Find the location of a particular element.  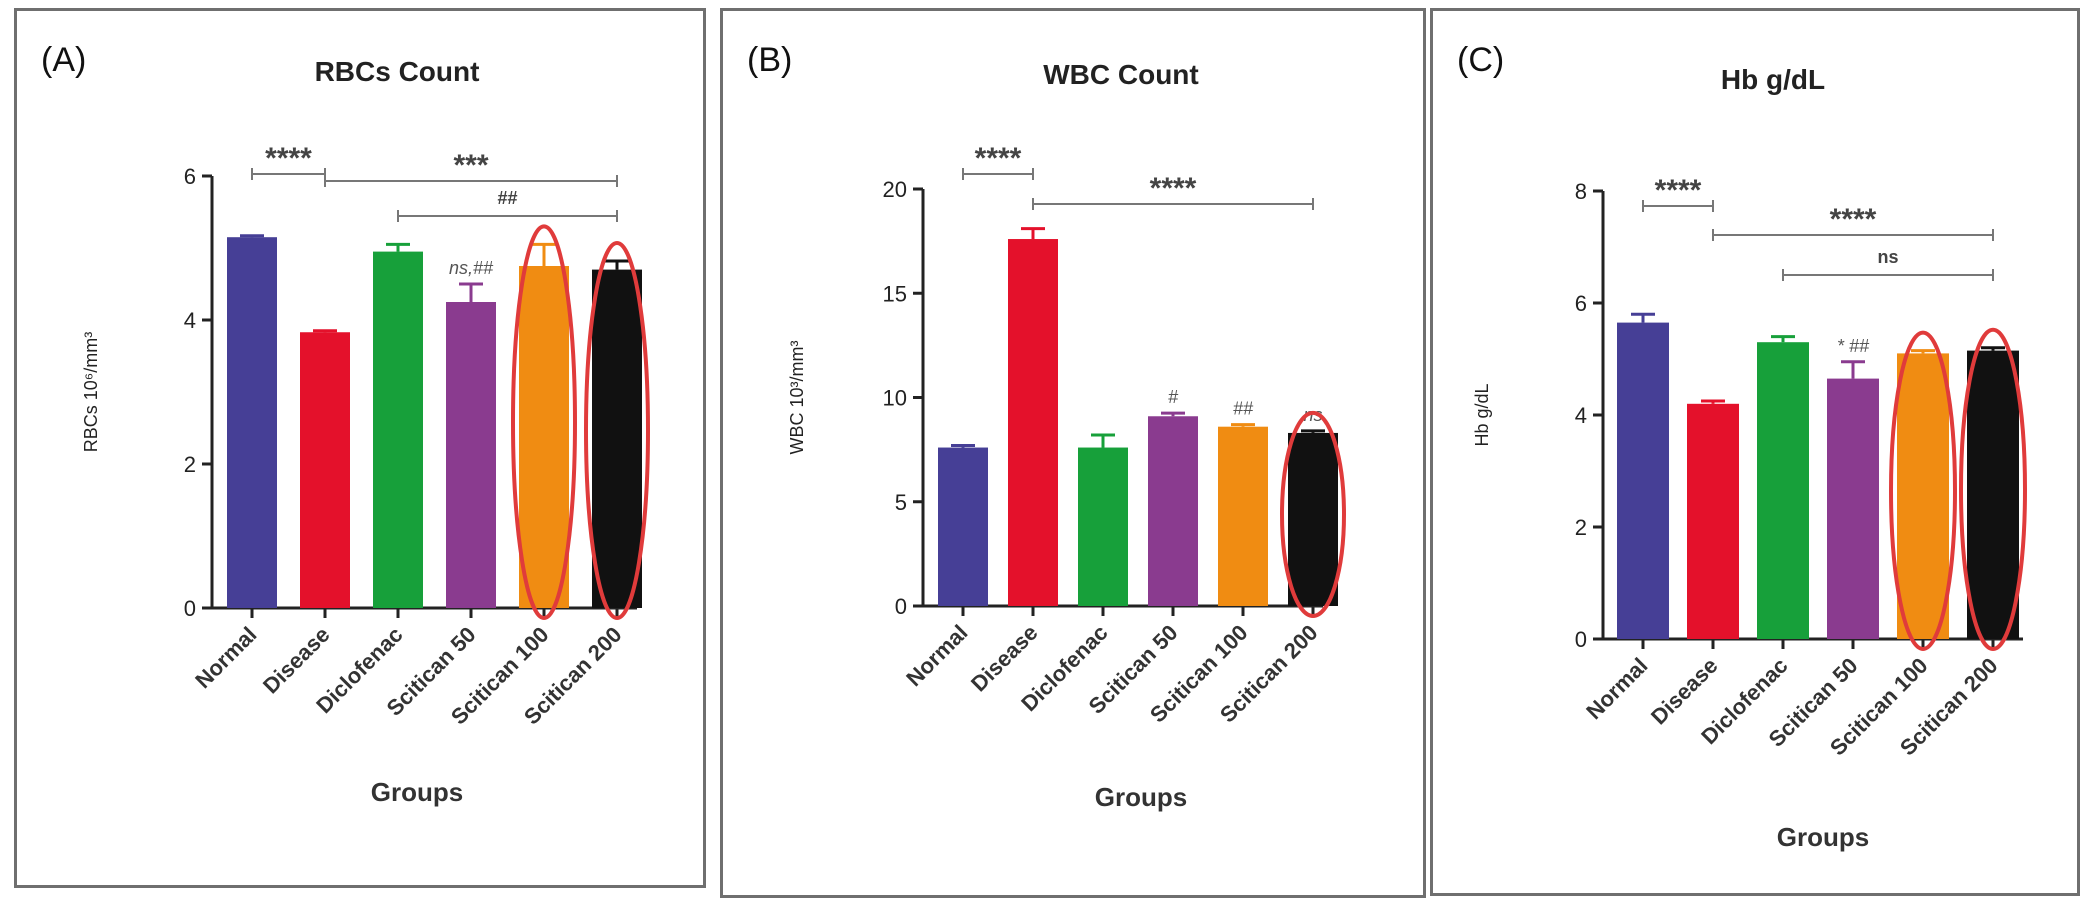

panel-label-a: (A) is located at coordinates (64, 60).